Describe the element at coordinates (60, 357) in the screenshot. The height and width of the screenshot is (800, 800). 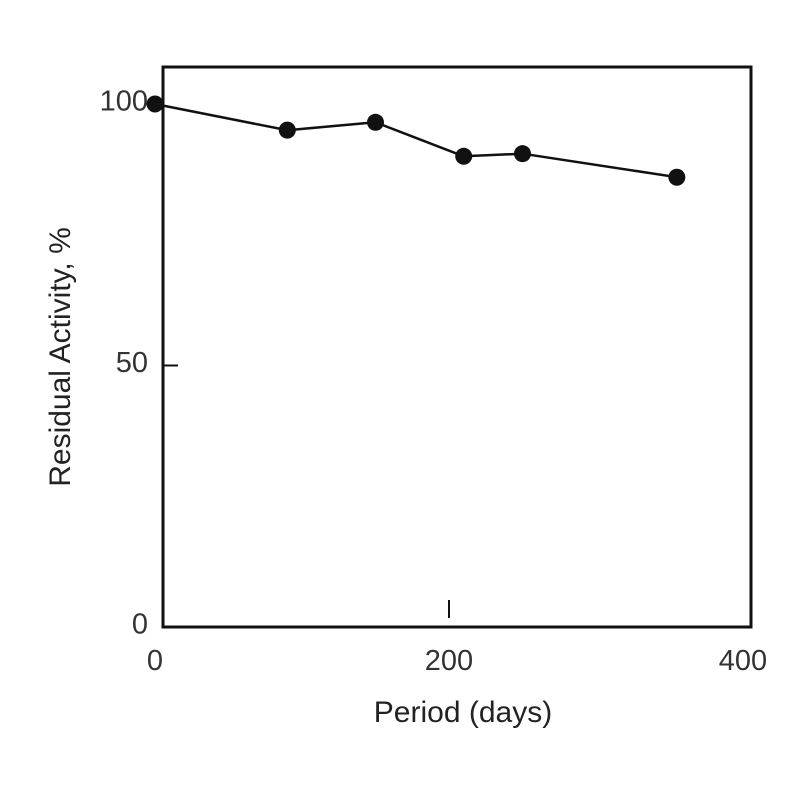
I see `y-axis-title: Residual Activity, %` at that location.